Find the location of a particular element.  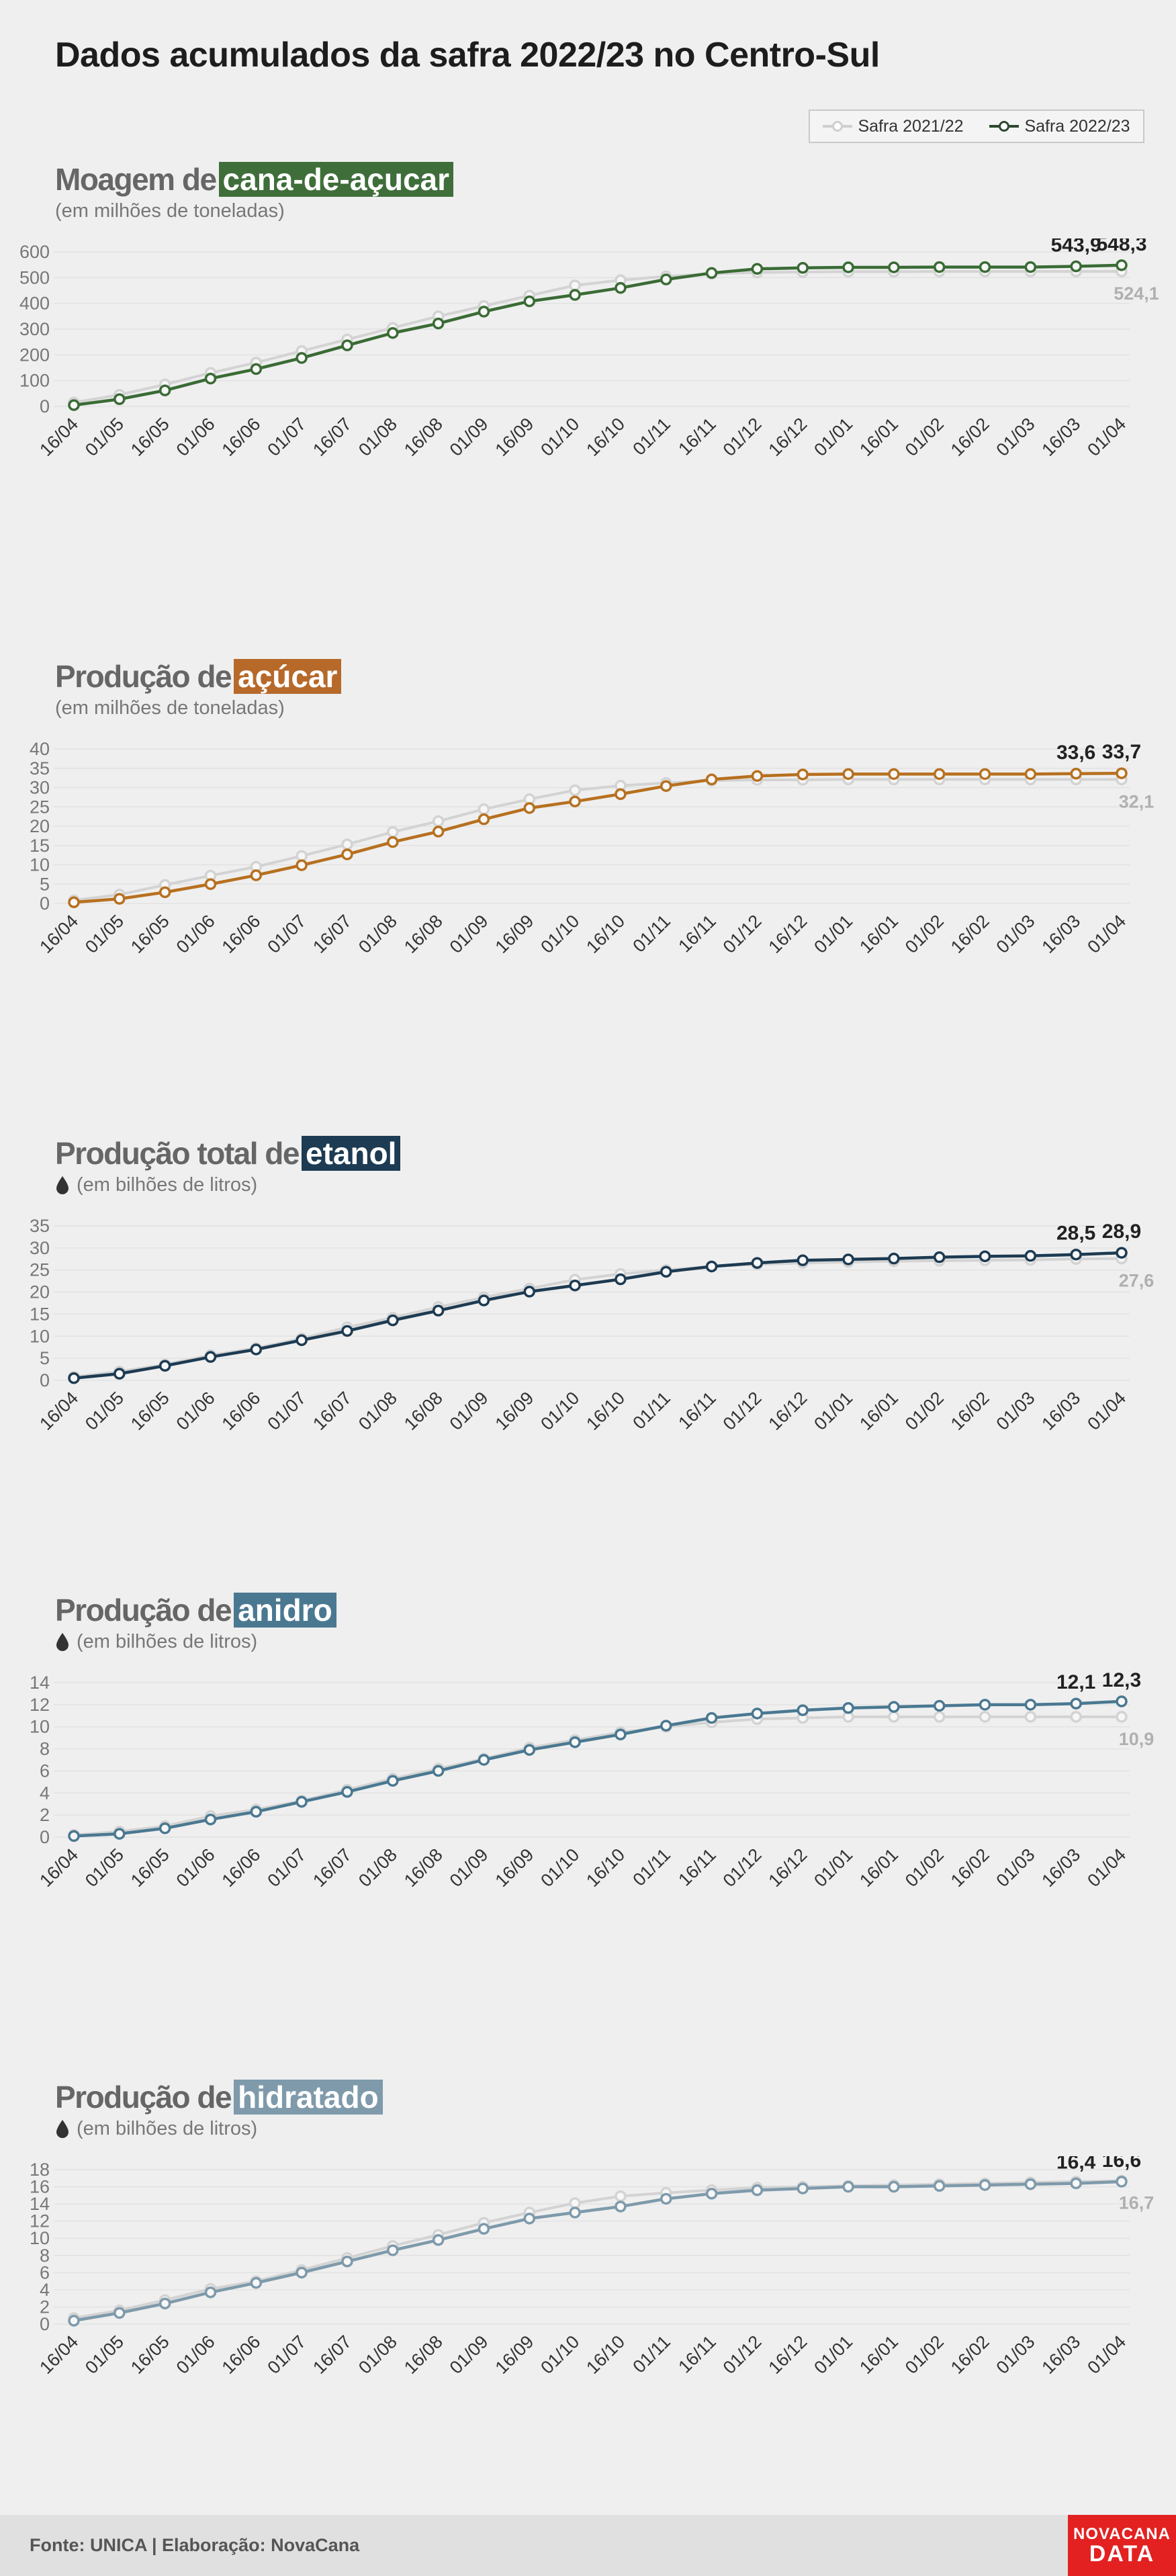

panel-unit-text: (em bilhões de litros) is located at coordinates (168, 2129).